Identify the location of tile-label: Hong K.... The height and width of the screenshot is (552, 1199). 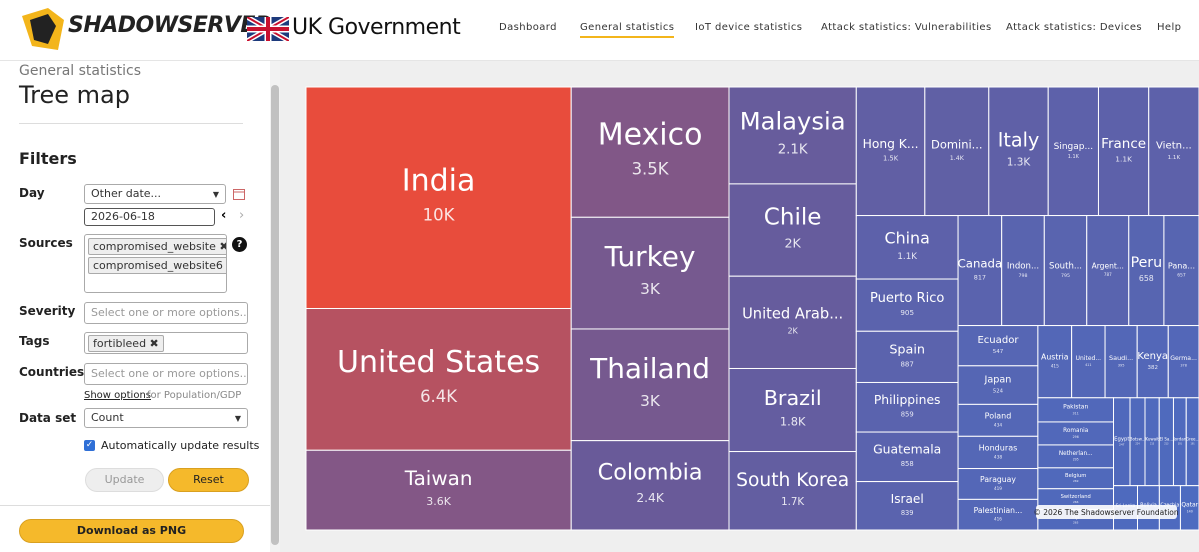
(891, 144).